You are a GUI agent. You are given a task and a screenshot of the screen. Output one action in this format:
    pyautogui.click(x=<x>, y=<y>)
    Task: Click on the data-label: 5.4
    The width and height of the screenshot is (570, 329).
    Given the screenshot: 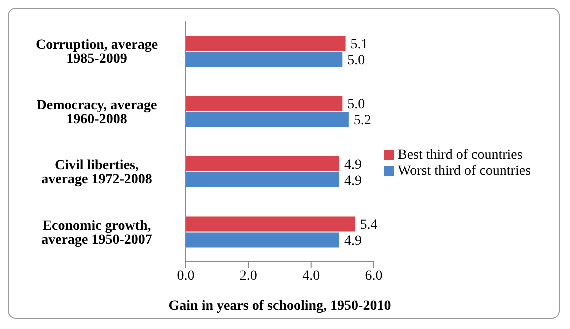 What is the action you would take?
    pyautogui.click(x=369, y=226)
    